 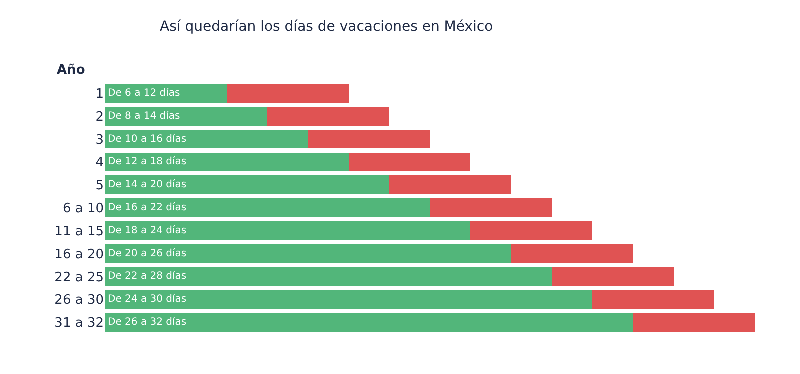 What do you see at coordinates (327, 27) in the screenshot?
I see `chart-title: Así quedarían los días de vacaciones en México` at bounding box center [327, 27].